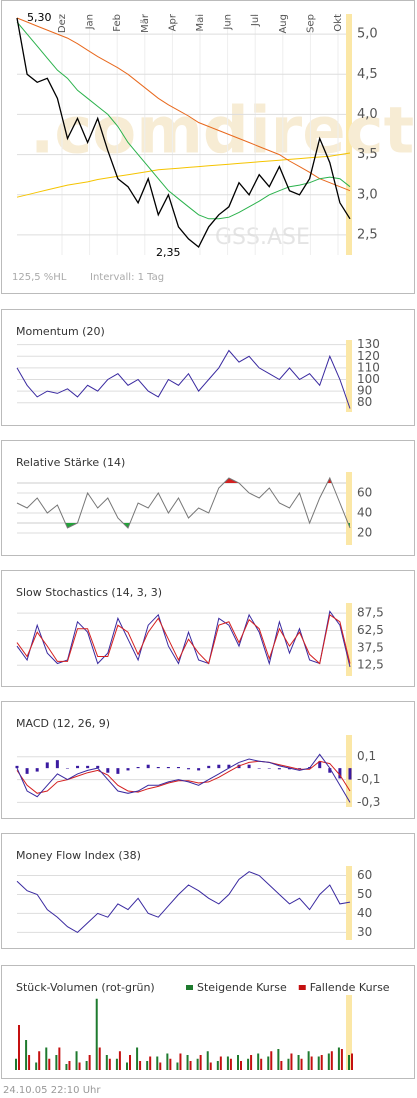  What do you see at coordinates (52, 1090) in the screenshot?
I see `footer: 24.10.05 22:10 Uhr` at bounding box center [52, 1090].